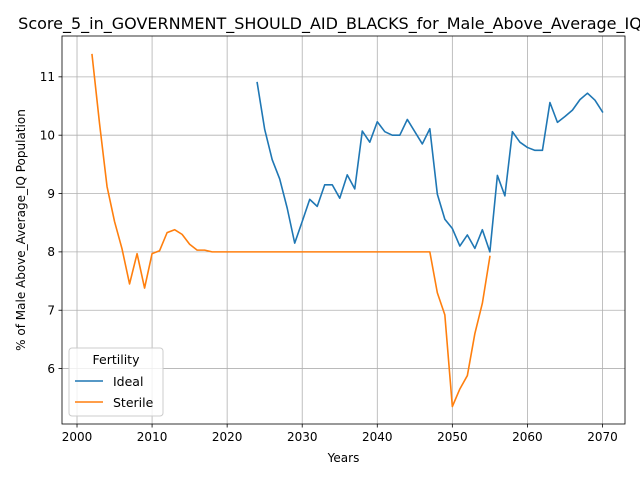 The height and width of the screenshot is (480, 640). Describe the element at coordinates (51, 369) in the screenshot. I see `y-tick-label: 6` at that location.